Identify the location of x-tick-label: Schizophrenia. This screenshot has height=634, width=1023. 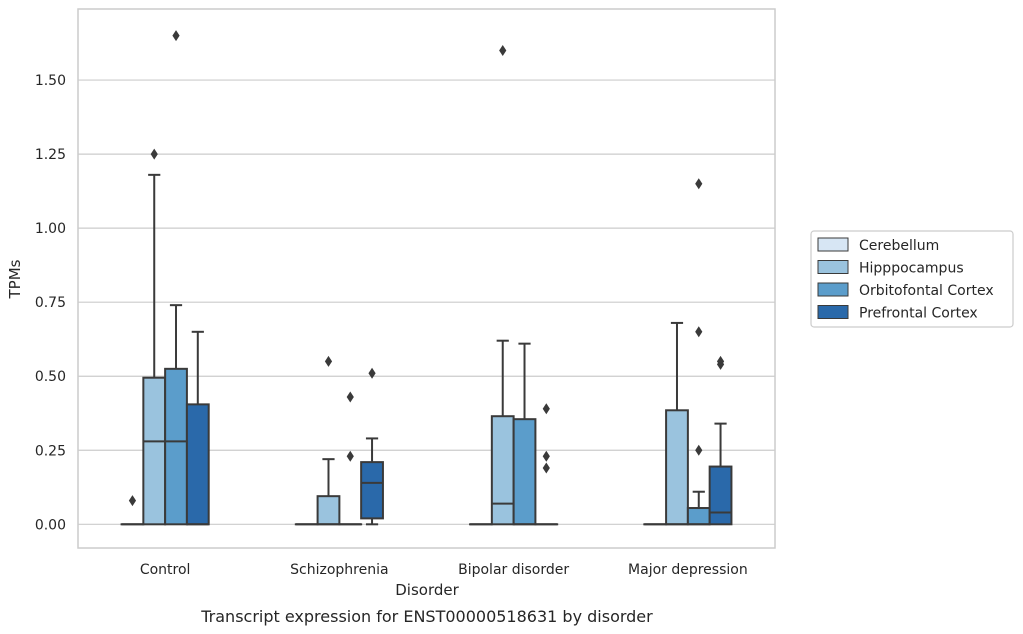
(339, 570).